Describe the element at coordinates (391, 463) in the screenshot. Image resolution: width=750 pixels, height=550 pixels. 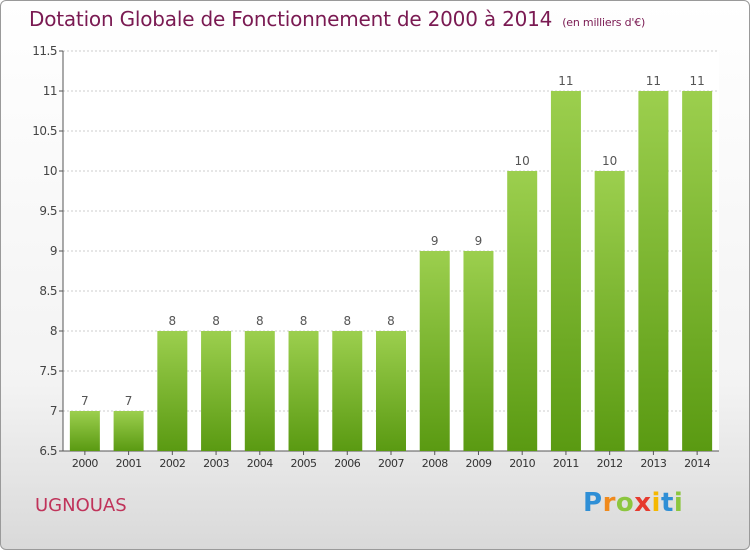
I see `x-tick-label: 2007` at that location.